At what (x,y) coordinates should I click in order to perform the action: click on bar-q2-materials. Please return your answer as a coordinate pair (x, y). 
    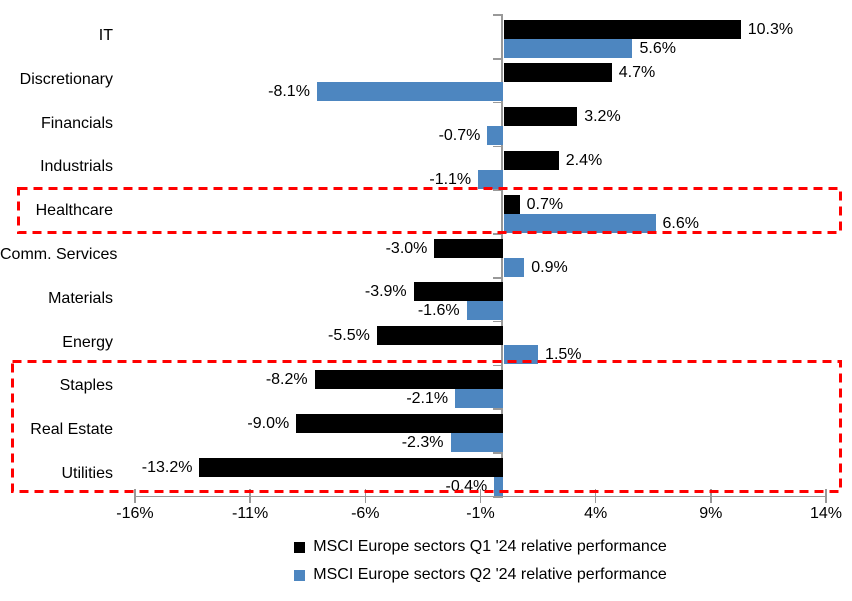
    Looking at the image, I should click on (485, 311).